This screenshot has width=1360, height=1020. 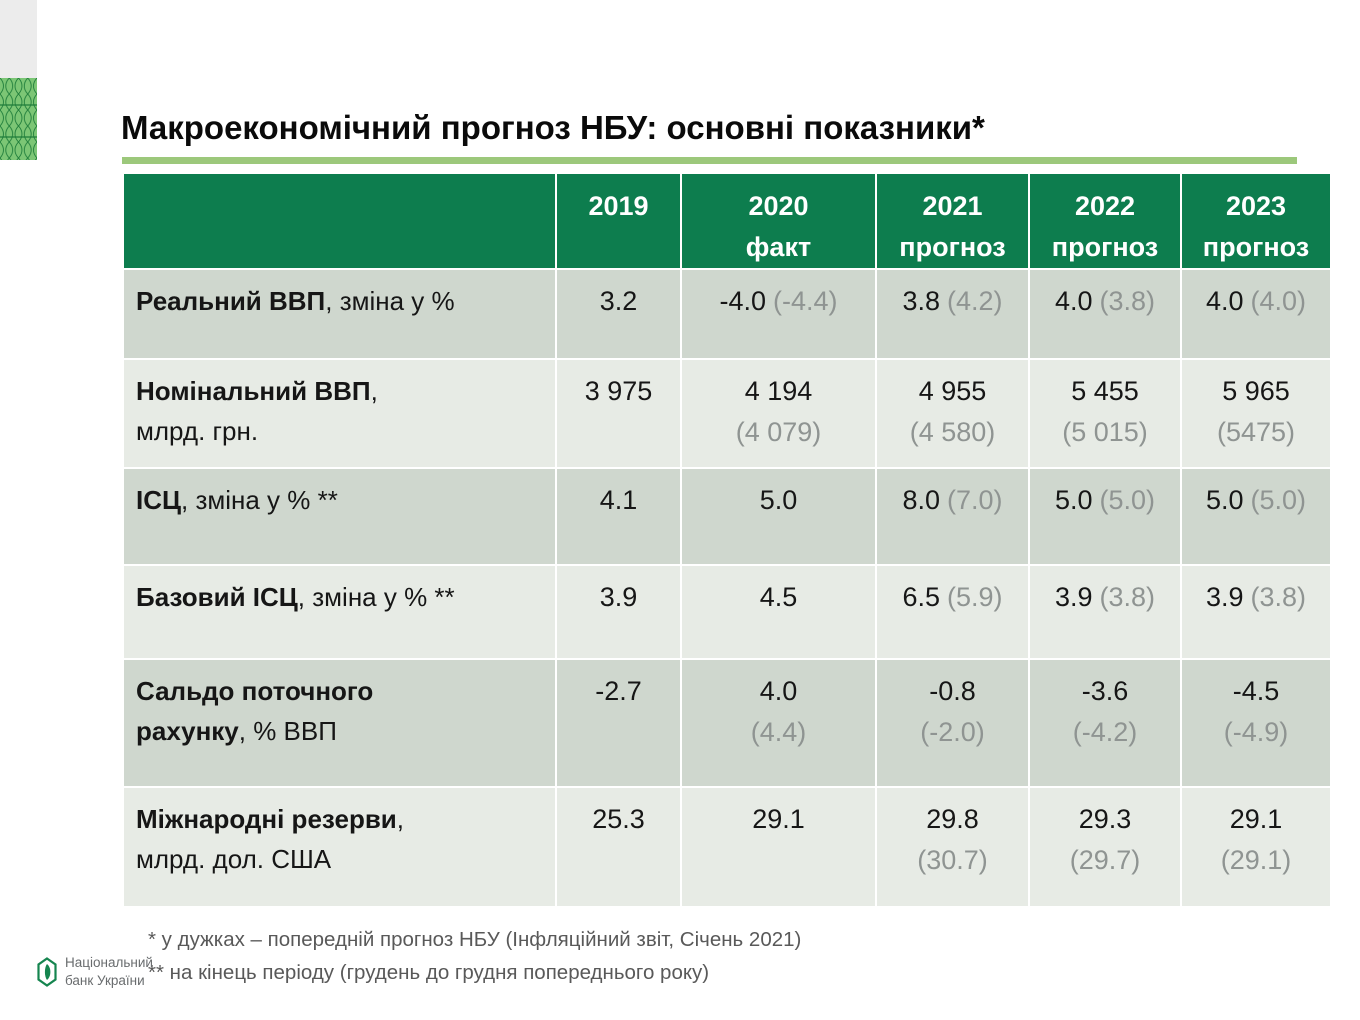 What do you see at coordinates (952, 517) in the screenshot?
I see `value-cell: 8.0 (7.0)` at bounding box center [952, 517].